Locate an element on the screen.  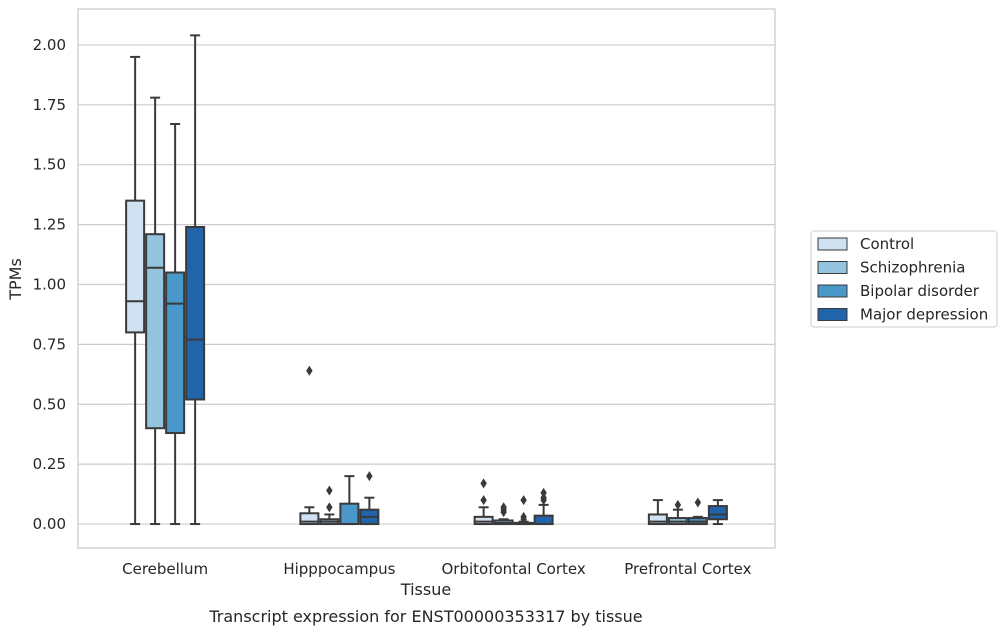
legend-label: Major depression is located at coordinates (924, 315).